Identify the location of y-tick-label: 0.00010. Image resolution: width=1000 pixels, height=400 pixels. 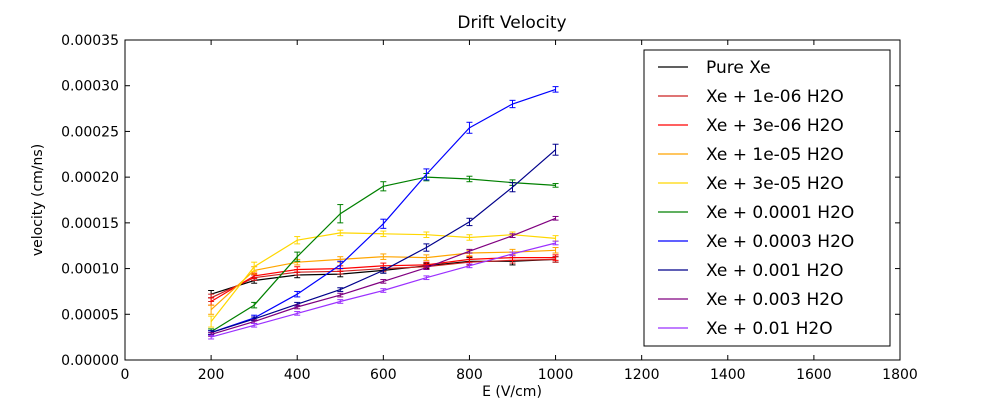
(90, 270).